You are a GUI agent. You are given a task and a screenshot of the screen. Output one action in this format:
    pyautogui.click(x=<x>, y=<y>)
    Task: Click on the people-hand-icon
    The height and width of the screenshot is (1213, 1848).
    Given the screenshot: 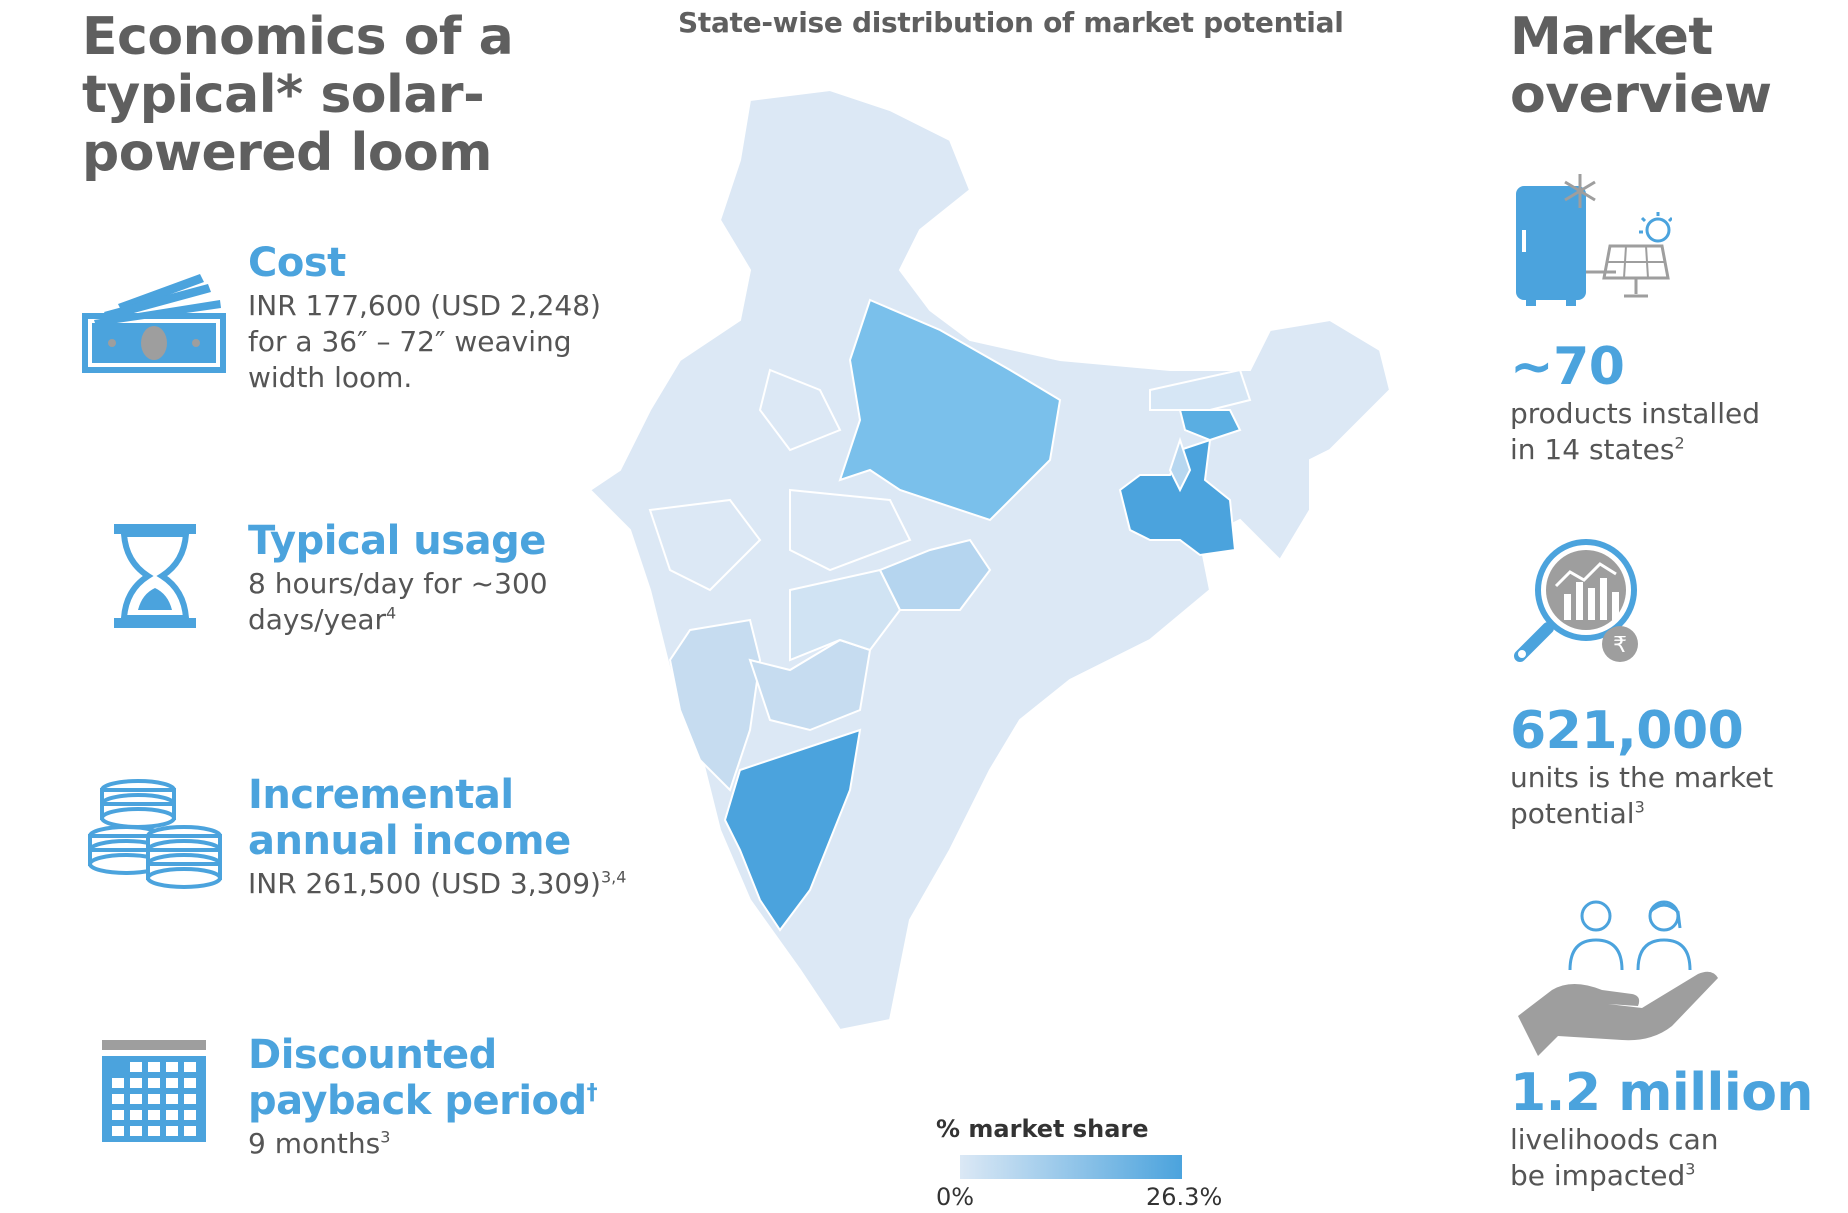 What is the action you would take?
    pyautogui.click(x=1622, y=978)
    